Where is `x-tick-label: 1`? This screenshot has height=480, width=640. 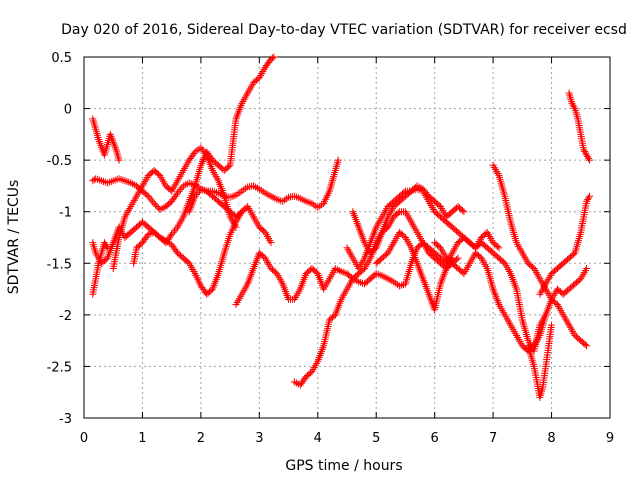 x-tick-label: 1 is located at coordinates (142, 438).